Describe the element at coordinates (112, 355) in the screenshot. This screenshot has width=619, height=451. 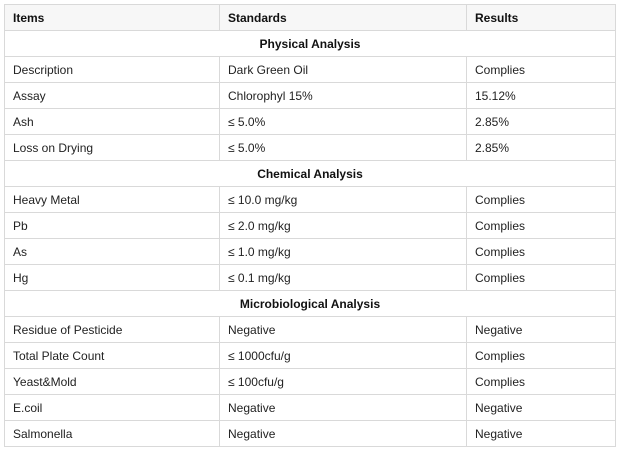
I see `item-cell: Total Plate Count` at that location.